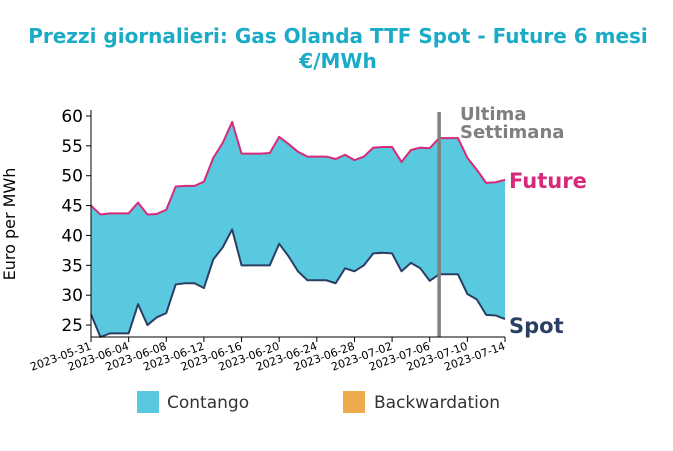 This screenshot has width=673, height=451. What do you see at coordinates (298, 168) in the screenshot?
I see `future-line` at bounding box center [298, 168].